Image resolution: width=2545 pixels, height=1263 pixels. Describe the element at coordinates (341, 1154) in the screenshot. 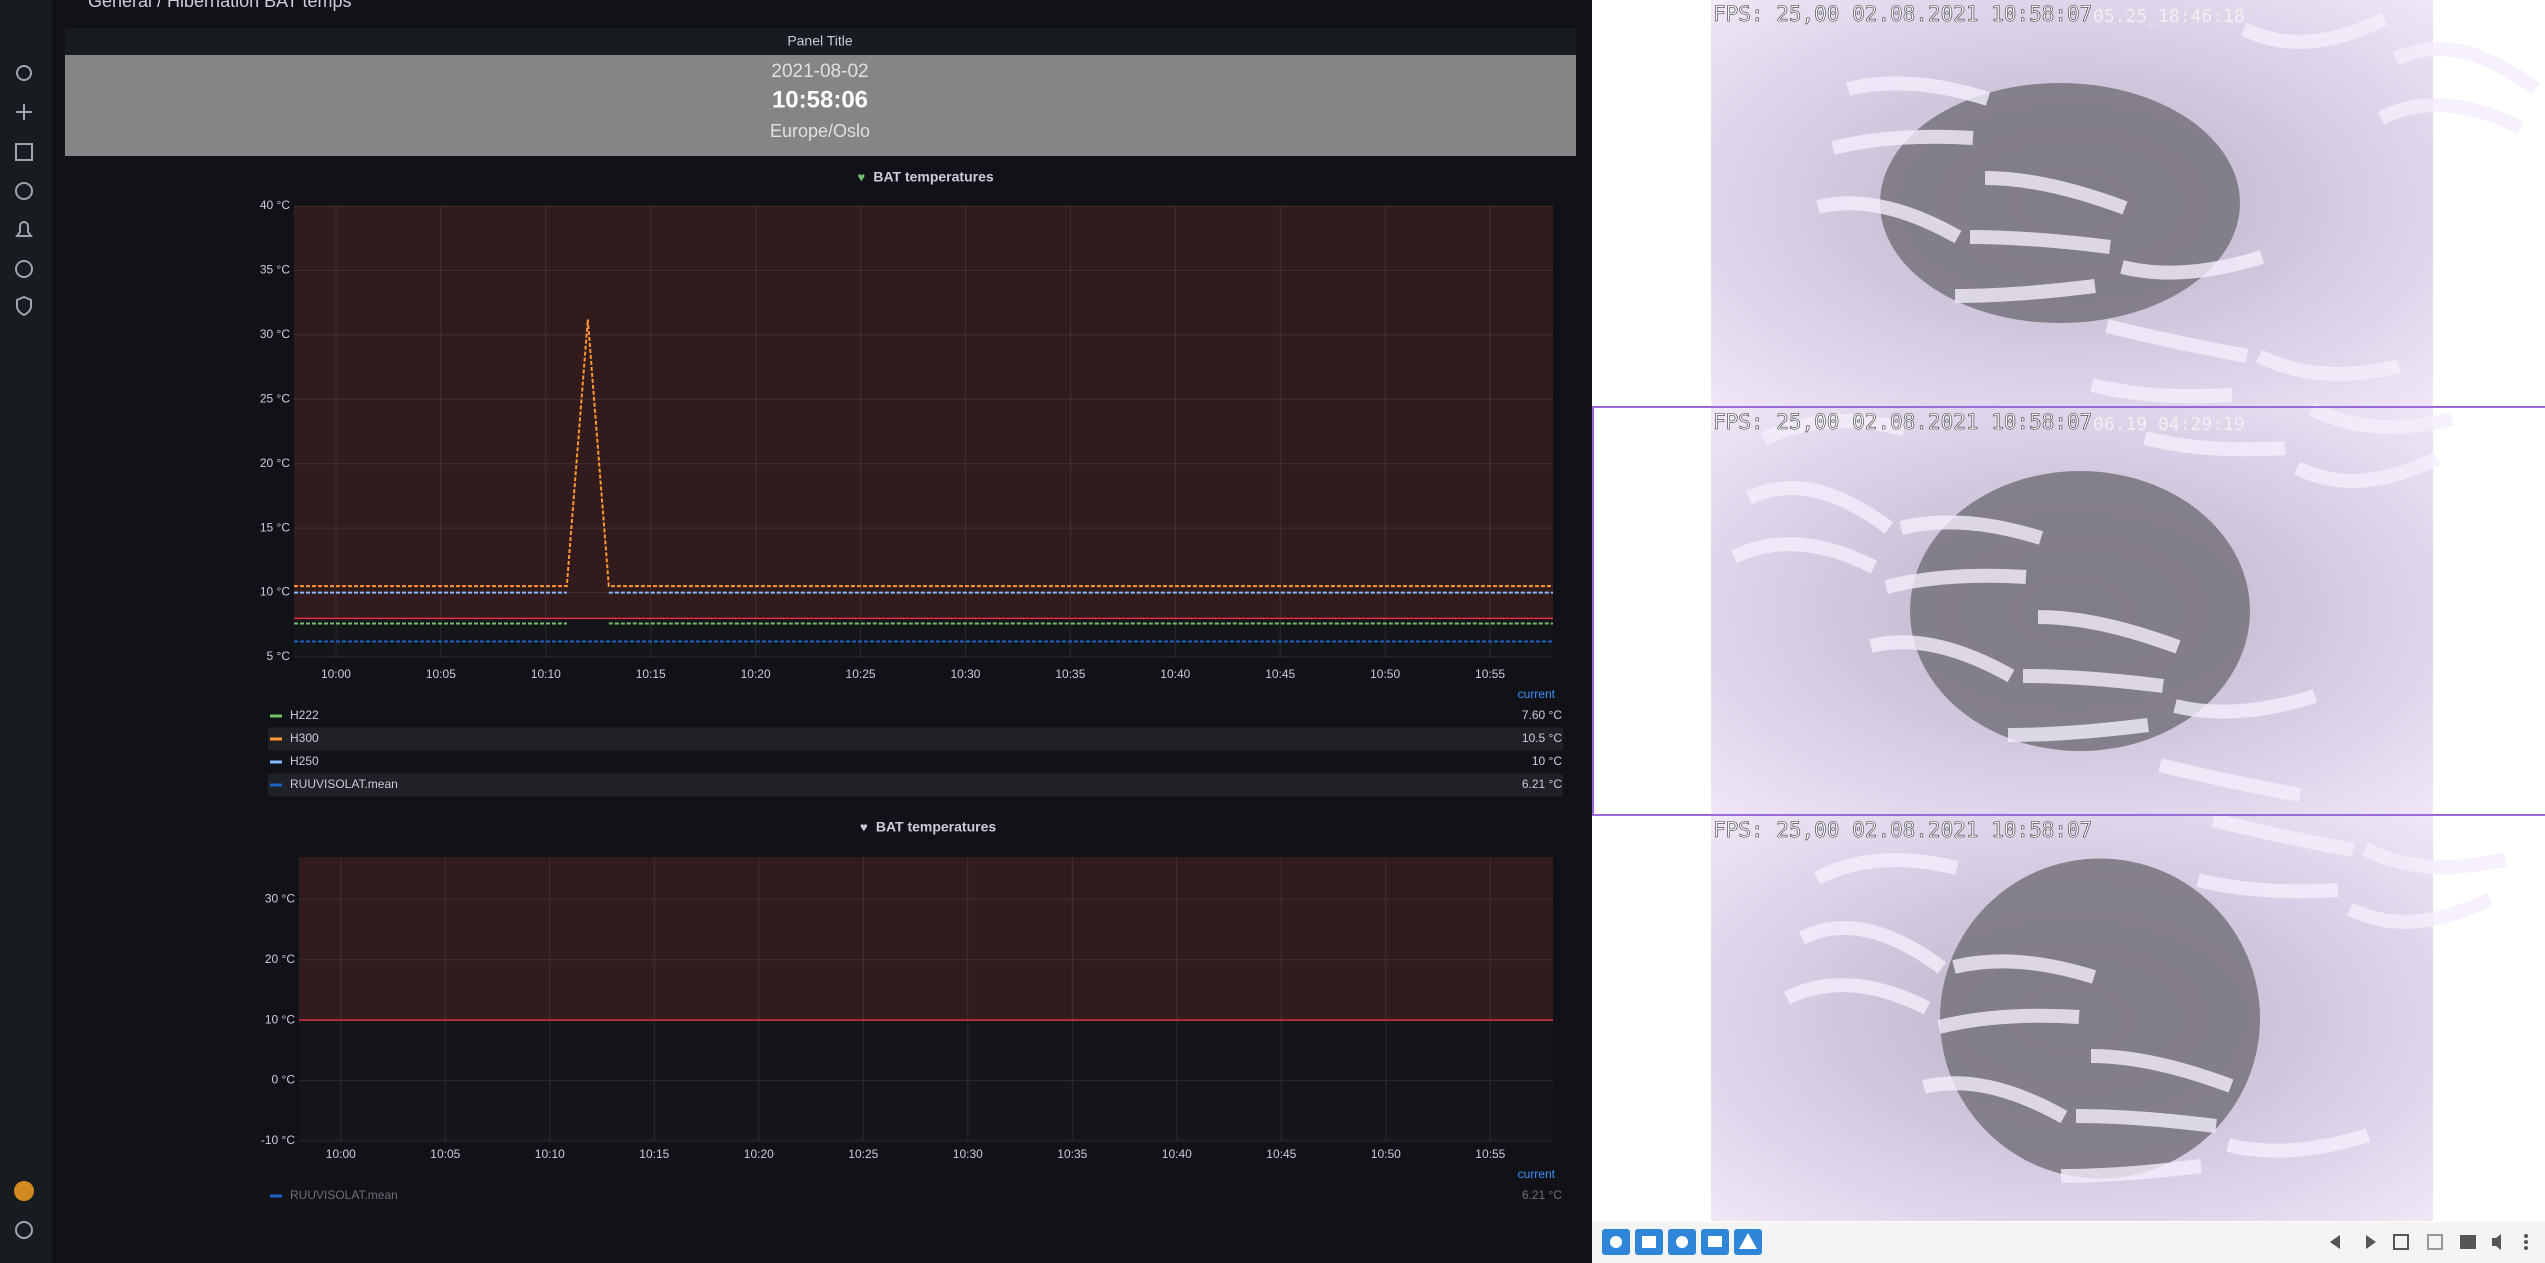

I see `x-tick-label: 10:00` at that location.